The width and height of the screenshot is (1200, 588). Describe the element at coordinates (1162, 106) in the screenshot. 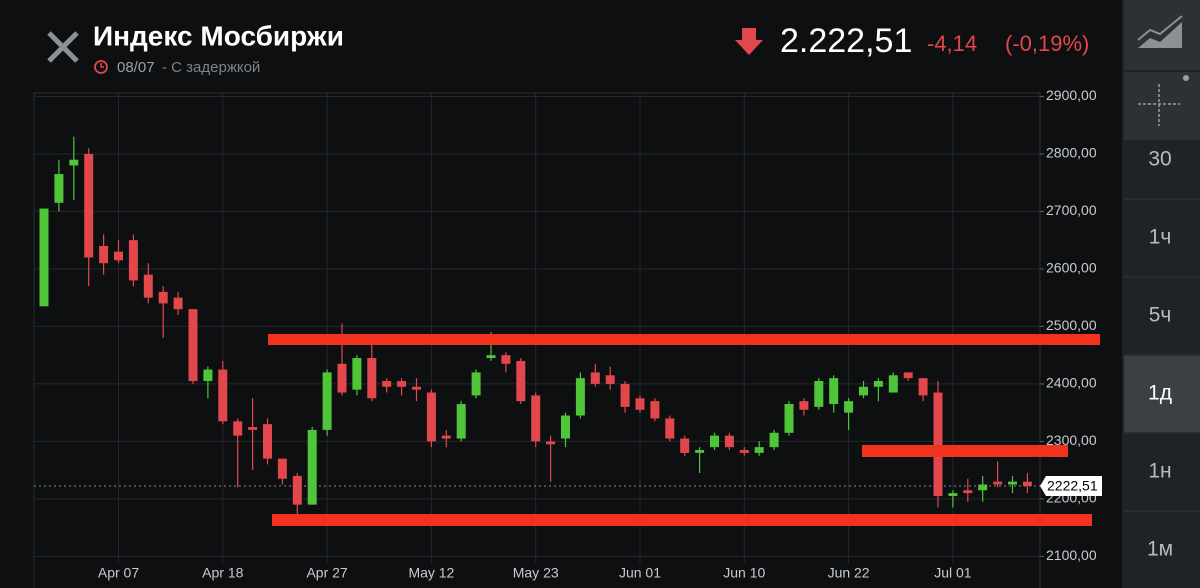

I see `crosshair-button` at that location.